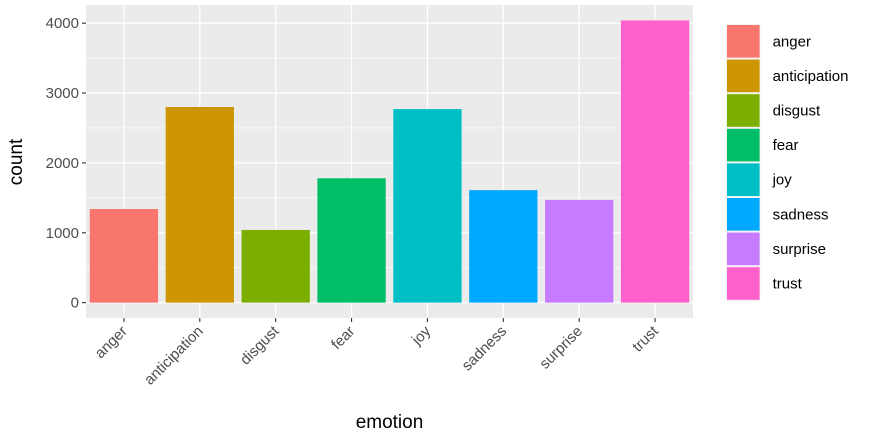  Describe the element at coordinates (62, 93) in the screenshot. I see `y-tick-label: 3000` at that location.